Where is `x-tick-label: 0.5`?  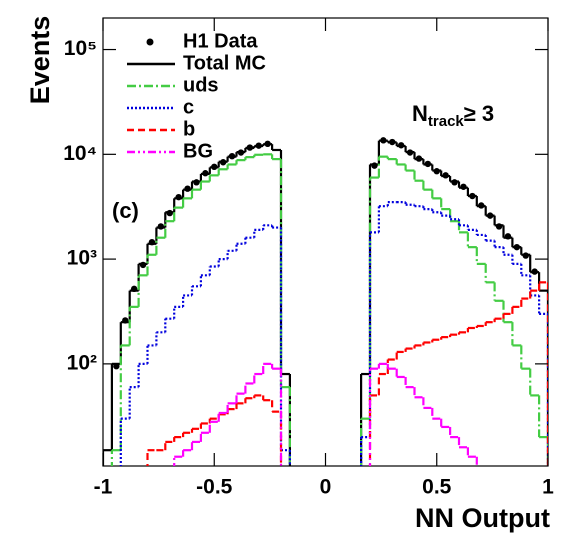
x-tick-label: 0.5 is located at coordinates (437, 487).